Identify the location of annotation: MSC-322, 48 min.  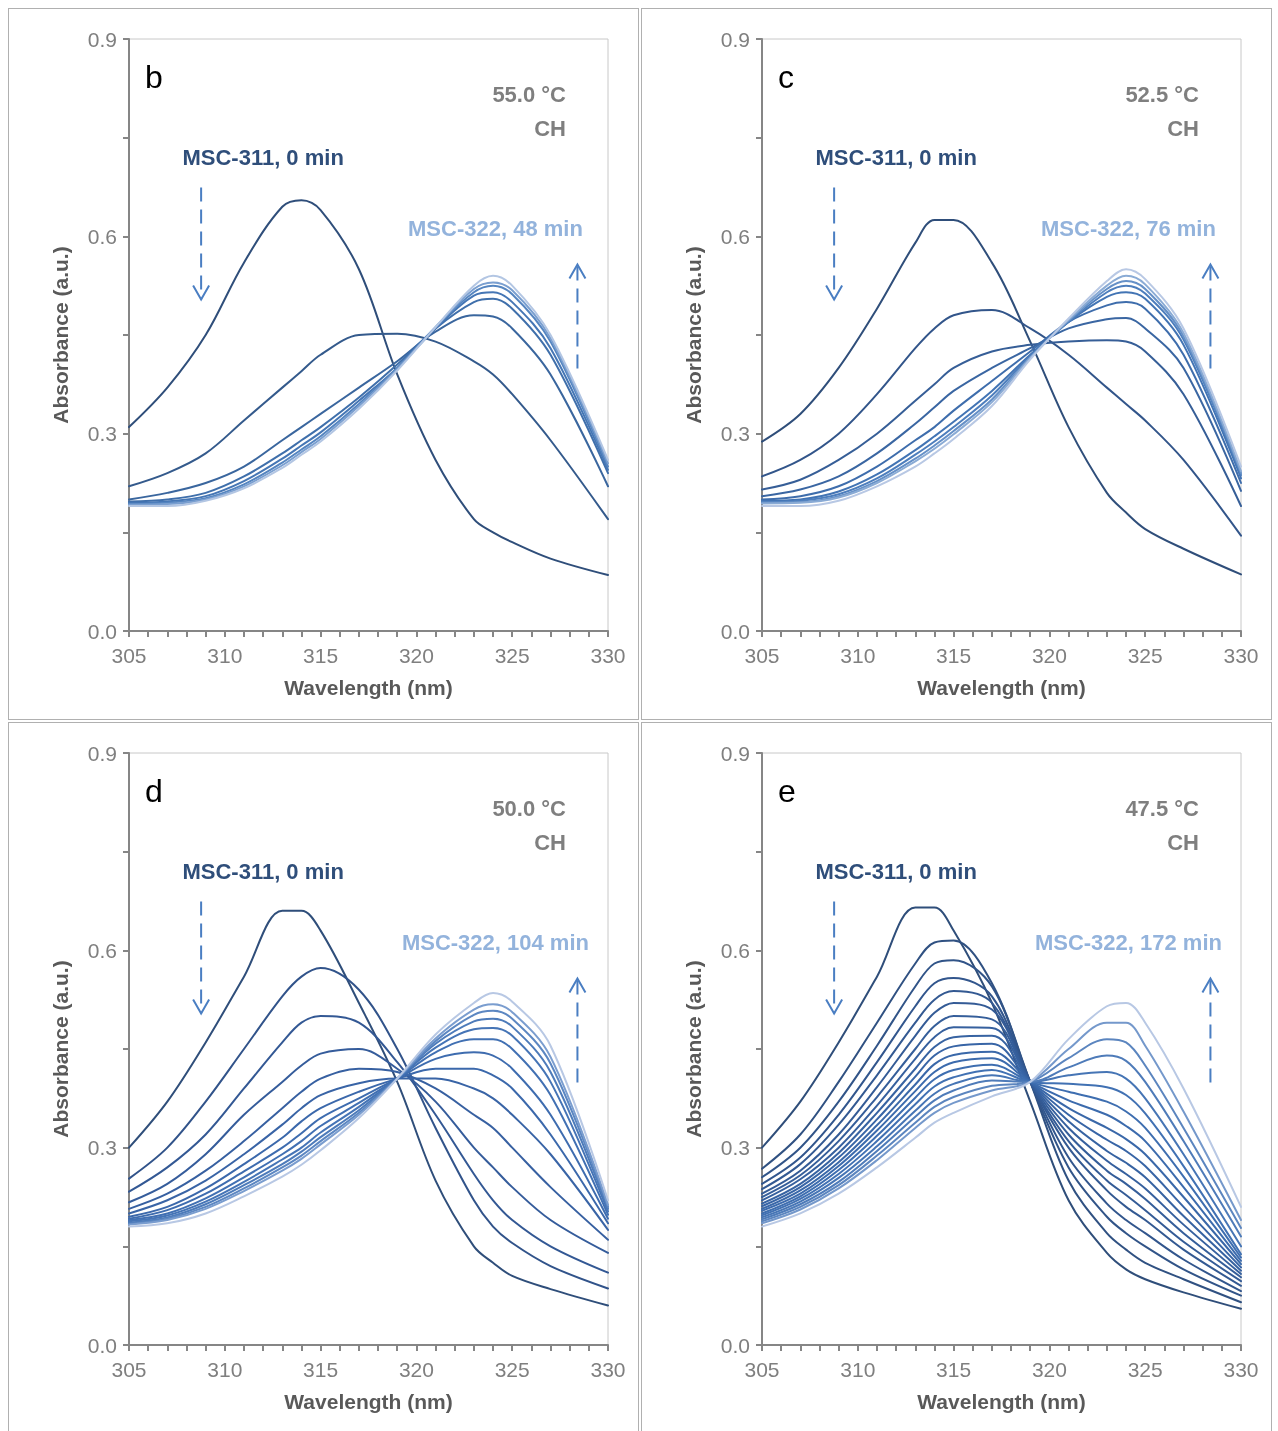
(495, 228).